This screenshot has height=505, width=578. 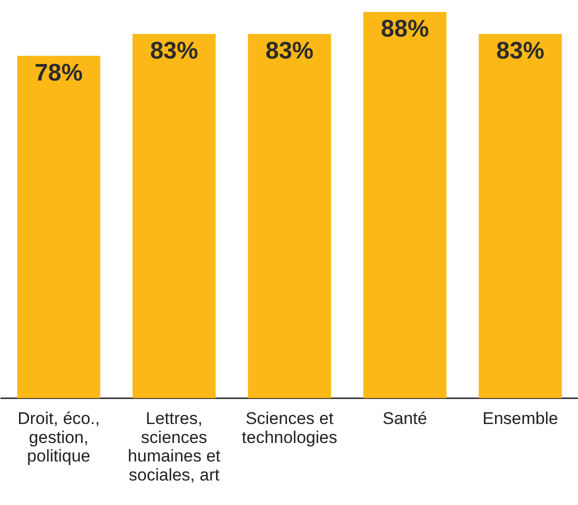 What do you see at coordinates (174, 446) in the screenshot?
I see `x-tick-label: Lettres, sciences humaines et sociales, art` at bounding box center [174, 446].